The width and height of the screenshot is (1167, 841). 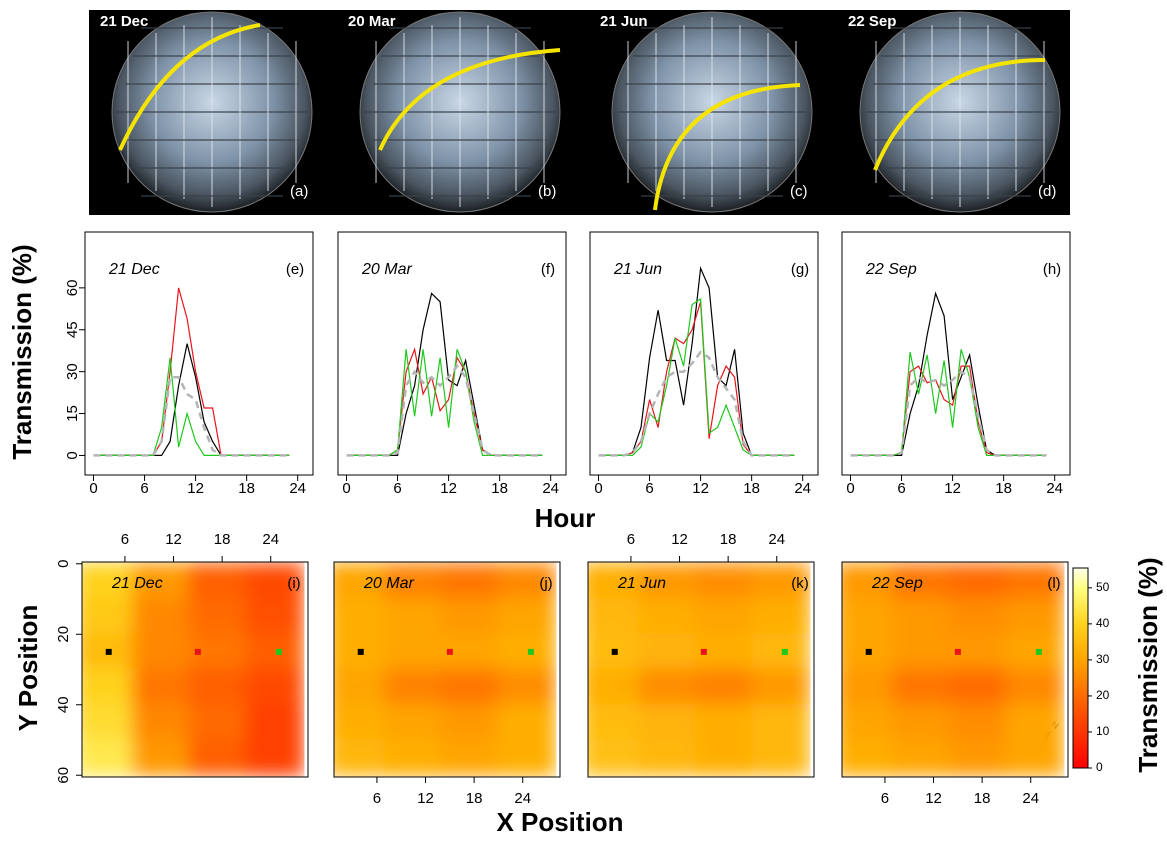 What do you see at coordinates (295, 269) in the screenshot?
I see `panel-tag: (e)` at bounding box center [295, 269].